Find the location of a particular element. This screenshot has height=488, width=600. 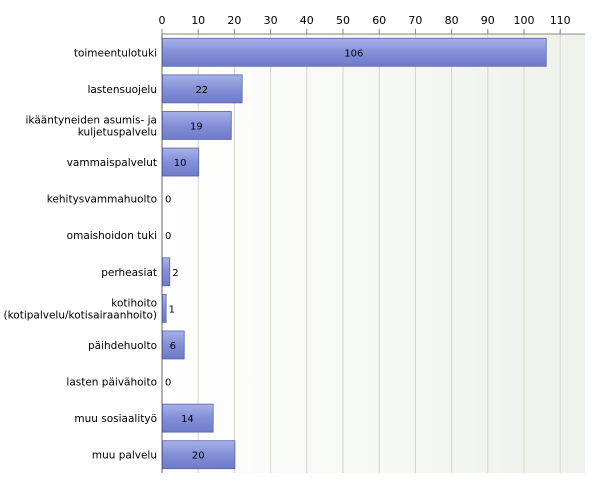

x-tick-label-30: 30 is located at coordinates (271, 20).